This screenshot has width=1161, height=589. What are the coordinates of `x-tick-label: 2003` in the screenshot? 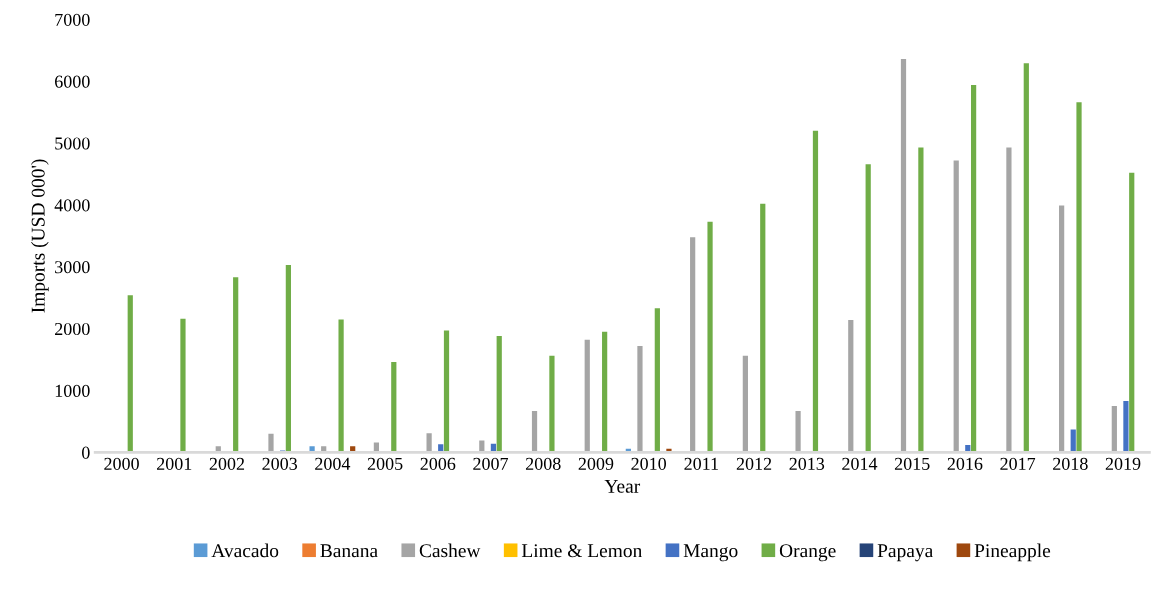 It's located at (280, 463).